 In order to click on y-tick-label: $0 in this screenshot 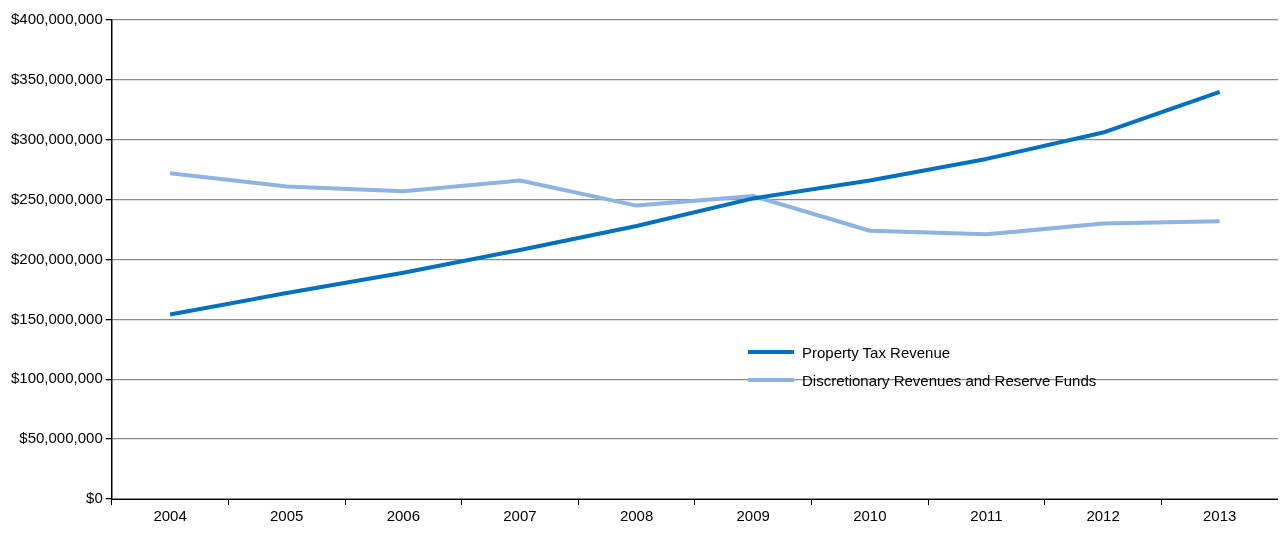, I will do `click(94, 498)`.